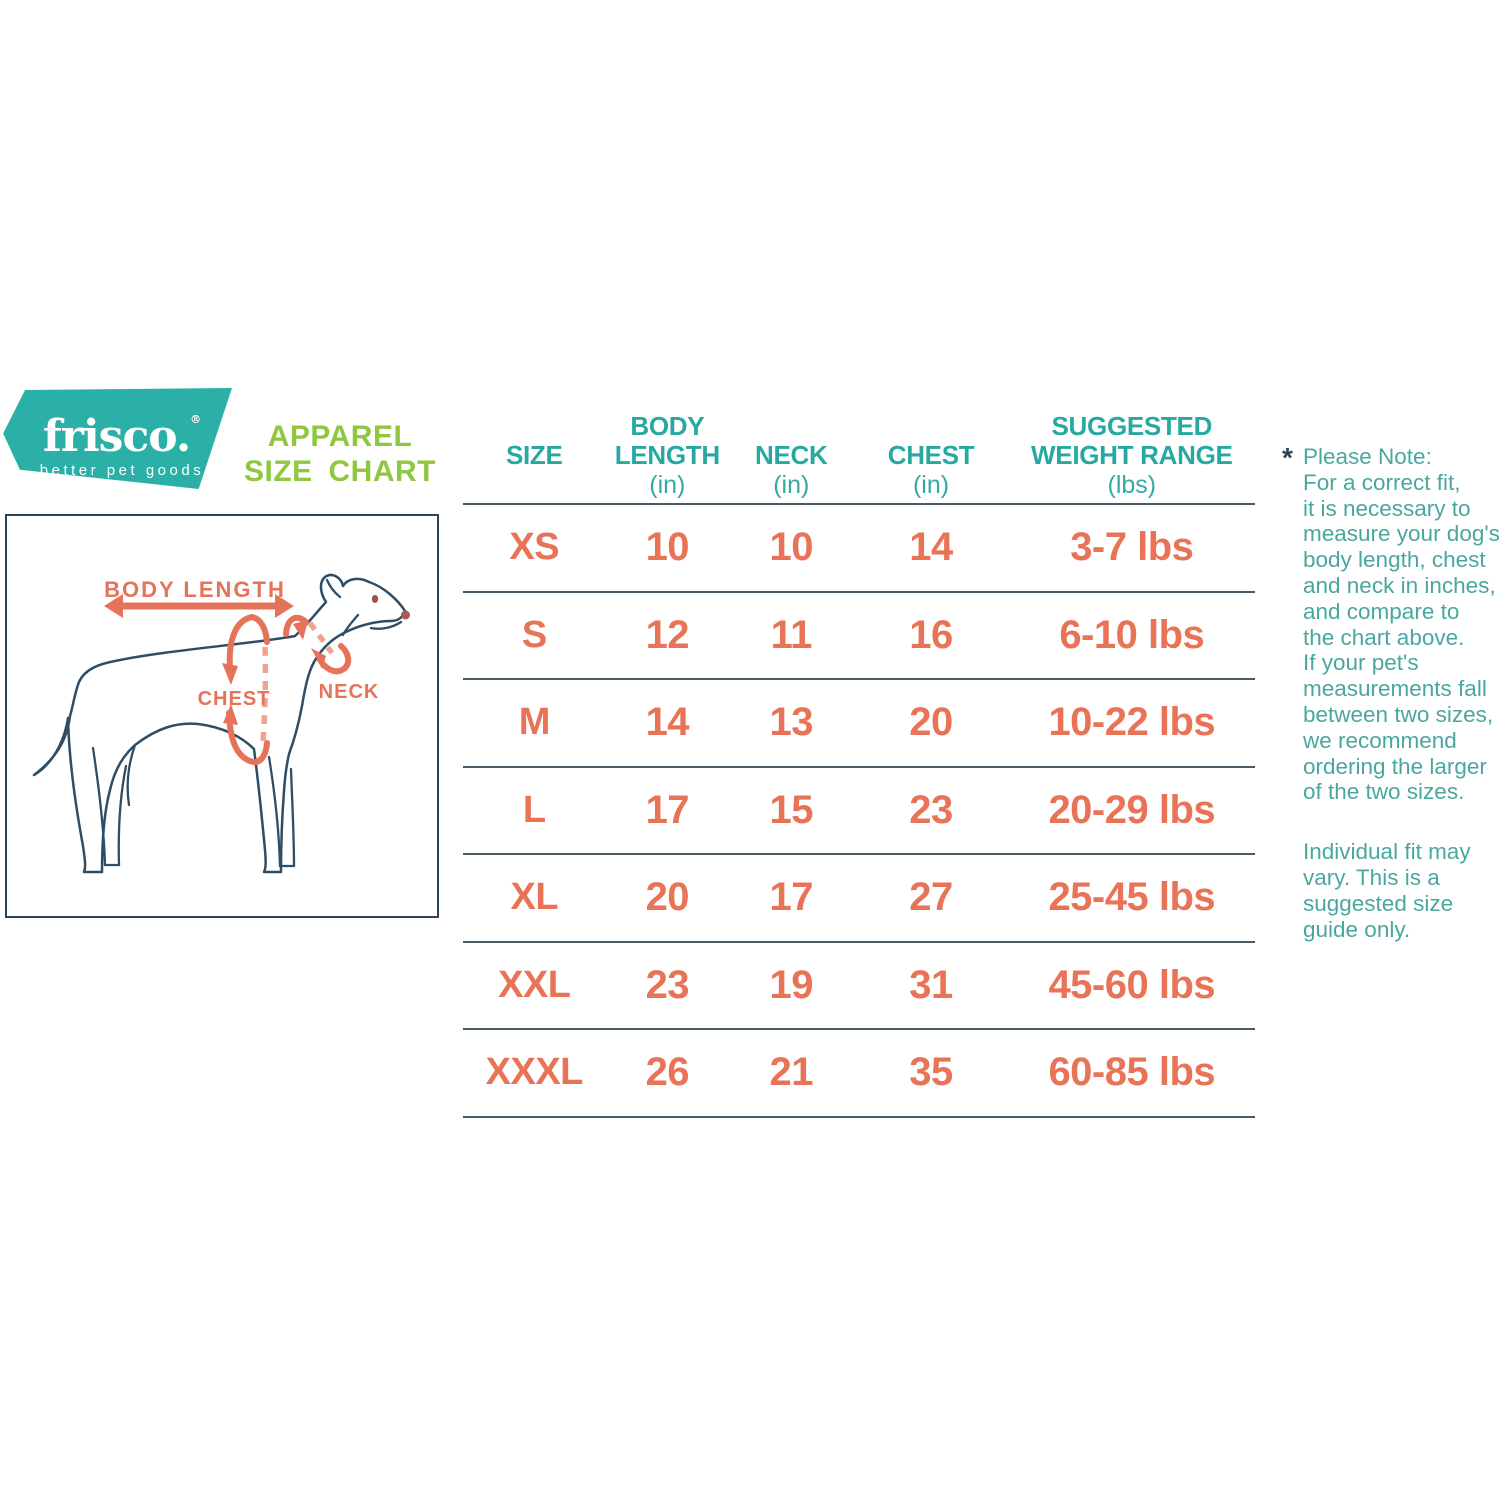  What do you see at coordinates (667, 1072) in the screenshot?
I see `cell-body-length: 26` at bounding box center [667, 1072].